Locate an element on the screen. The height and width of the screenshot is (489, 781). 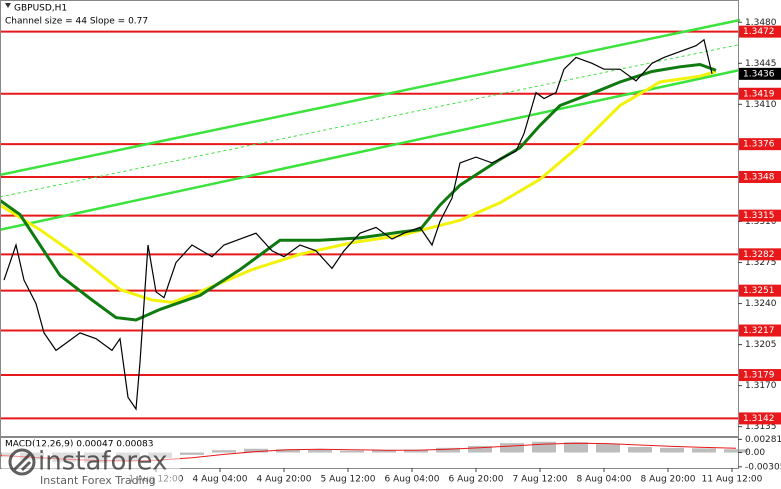
watermark-tagline: Instant Forex Trading is located at coordinates (98, 480).